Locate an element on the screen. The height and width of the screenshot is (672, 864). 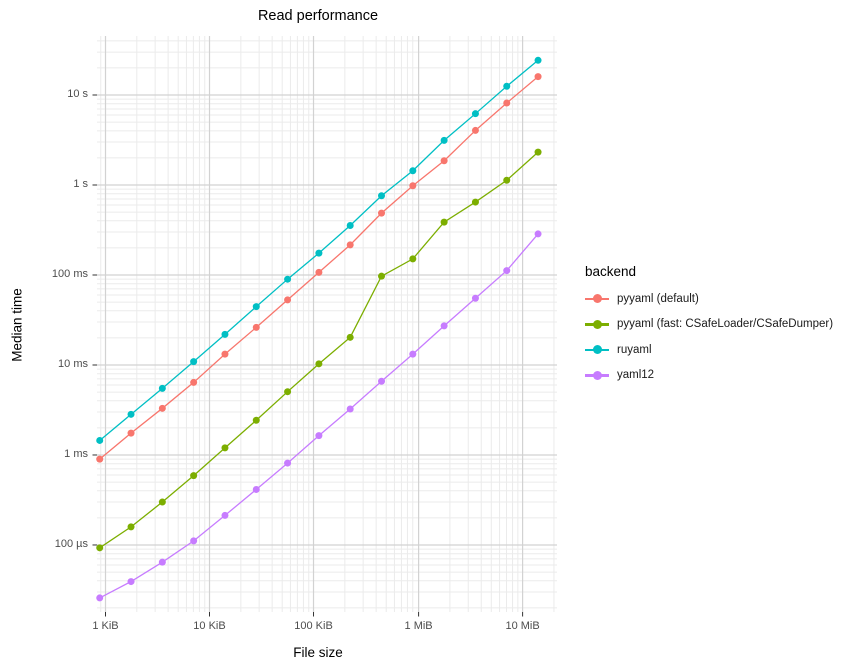
y-tick-label: 100 ms is located at coordinates (69, 273).